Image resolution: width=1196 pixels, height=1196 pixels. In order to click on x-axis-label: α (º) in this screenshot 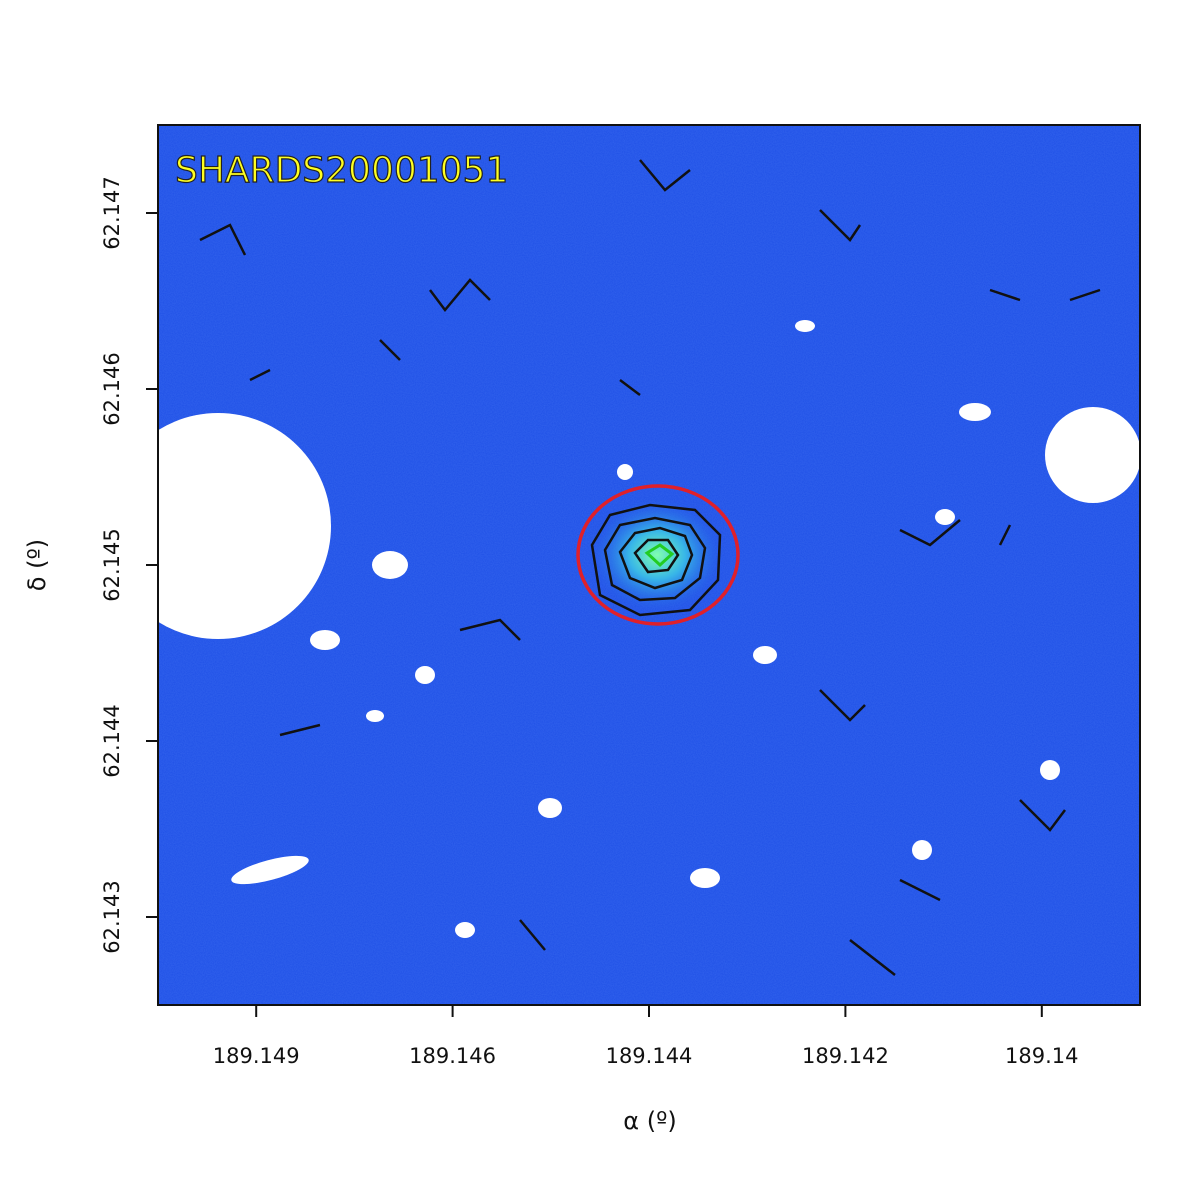, I will do `click(649, 1121)`.